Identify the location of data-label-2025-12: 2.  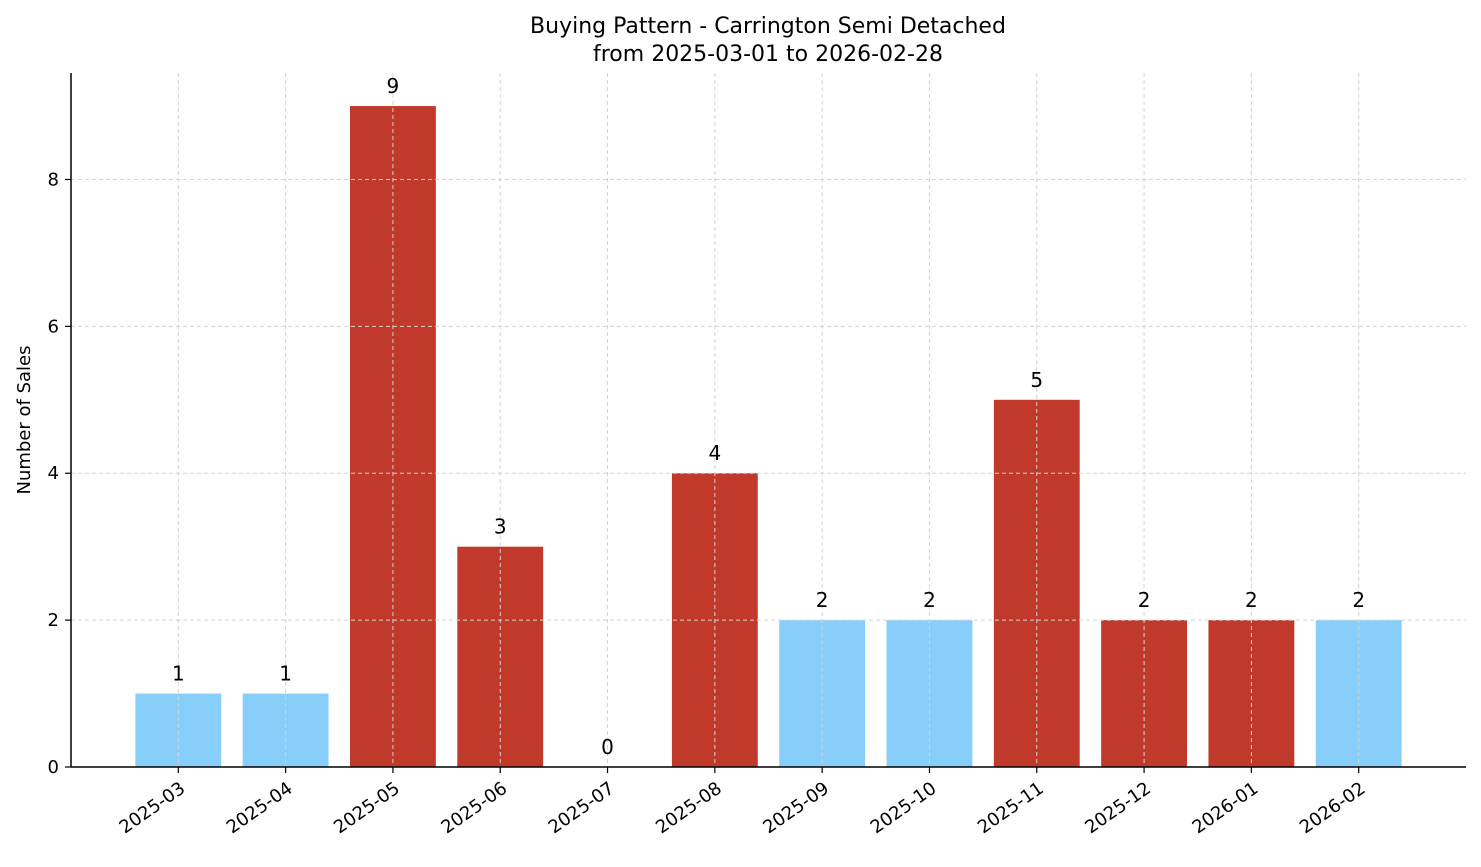
(1144, 600).